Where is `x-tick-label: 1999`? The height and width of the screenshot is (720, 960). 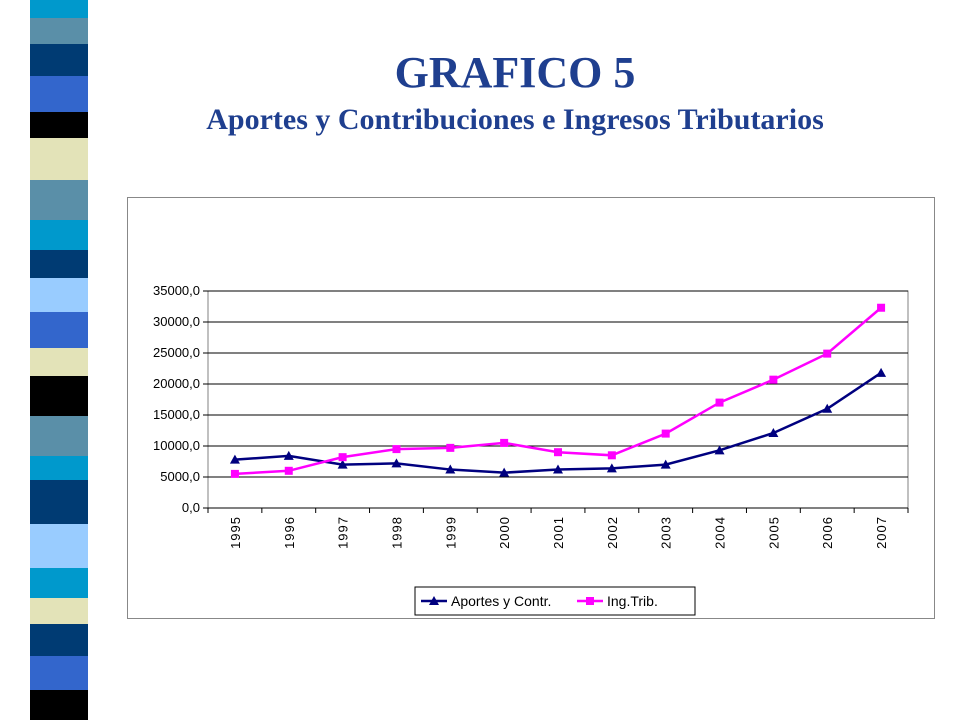 x-tick-label: 1999 is located at coordinates (450, 532).